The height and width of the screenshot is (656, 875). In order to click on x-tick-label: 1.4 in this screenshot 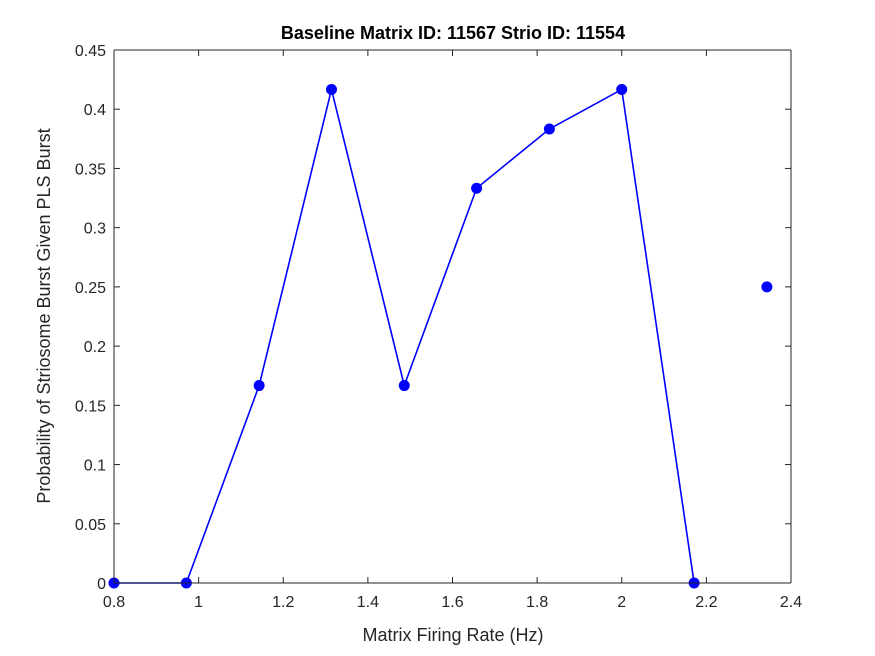, I will do `click(368, 602)`.